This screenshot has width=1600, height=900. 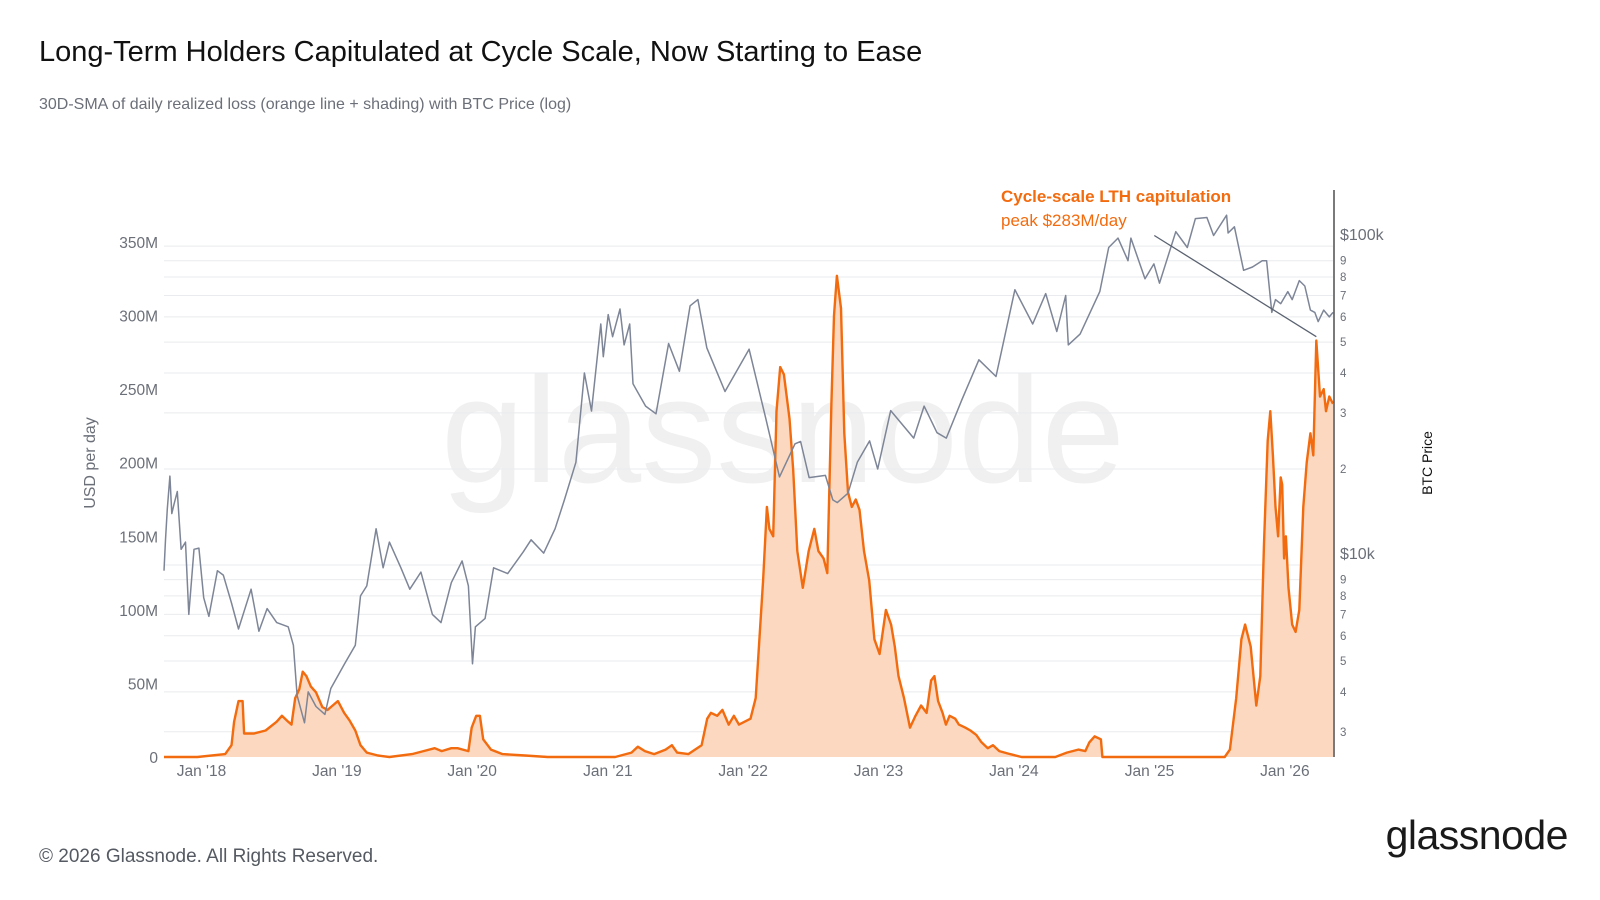 I want to click on annotation-pointer-line, so click(x=1235, y=286).